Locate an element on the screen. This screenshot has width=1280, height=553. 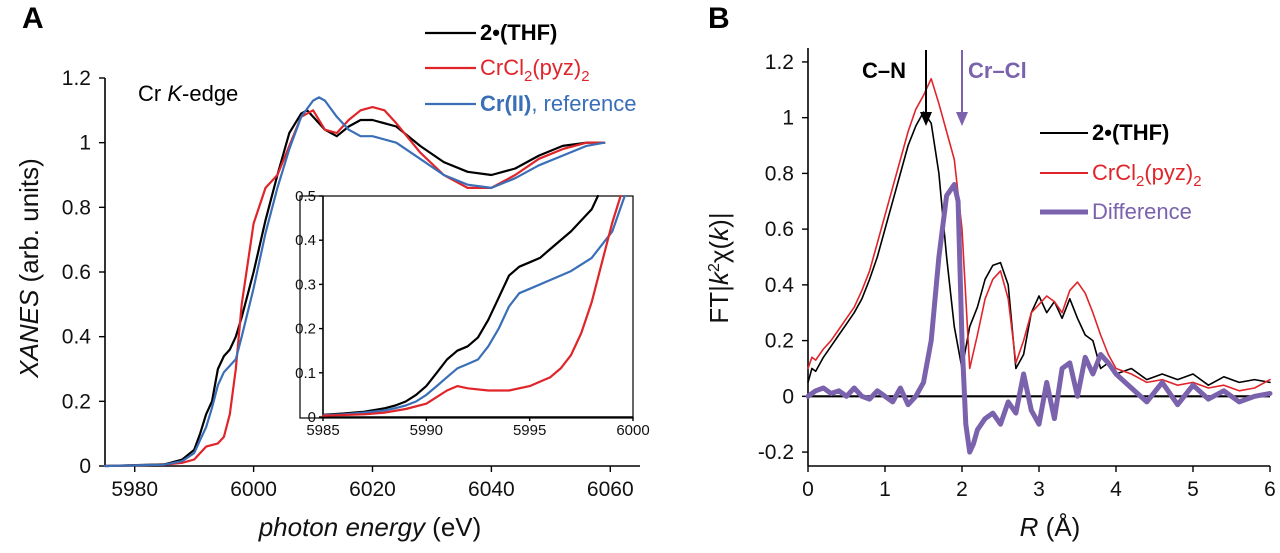
annotation-cr-cl: Cr–Cl is located at coordinates (997, 70).